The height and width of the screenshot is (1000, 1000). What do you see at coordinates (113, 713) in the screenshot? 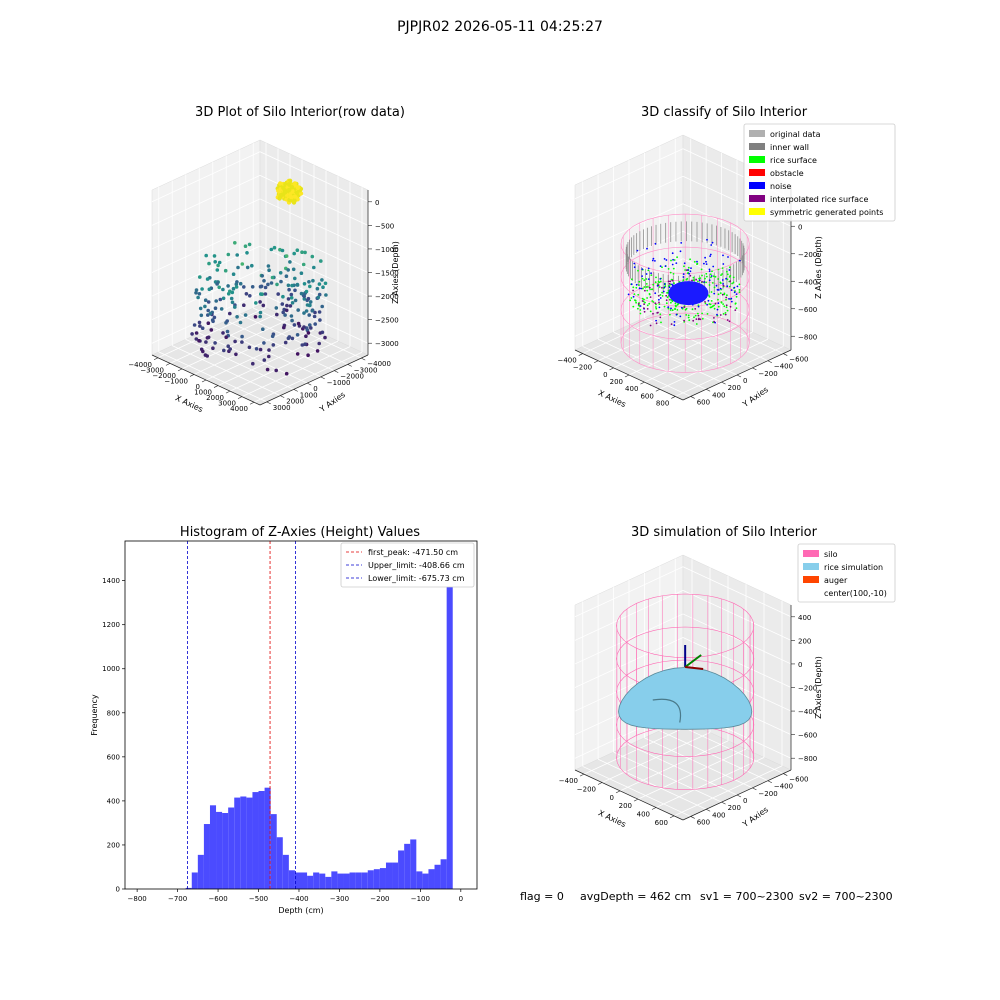
I see `histogram-y-tick-label: 800` at bounding box center [113, 713].